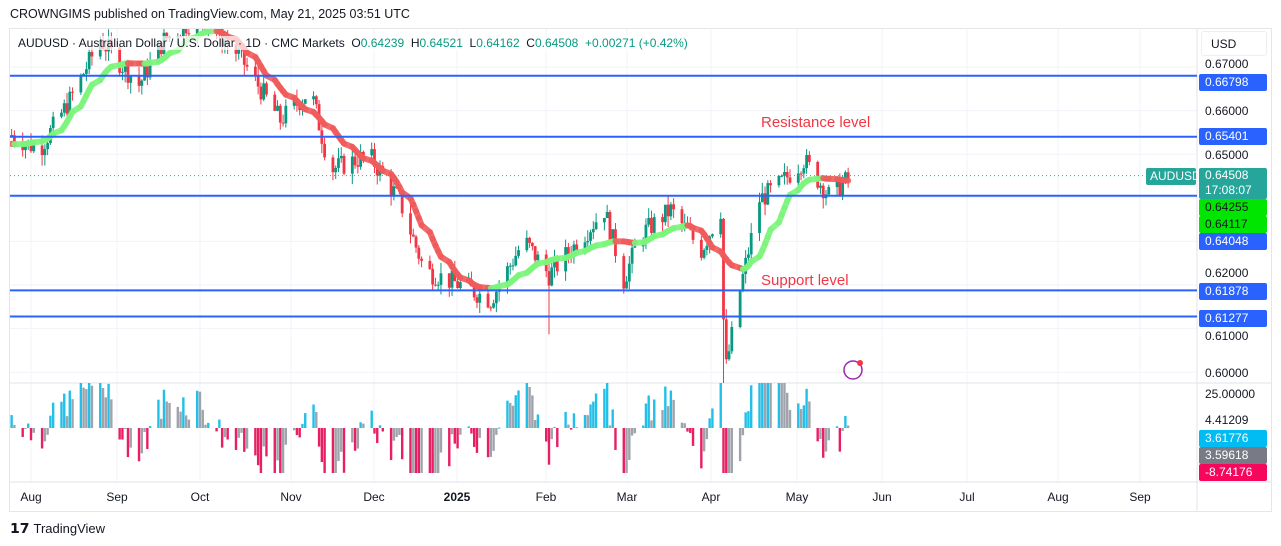  Describe the element at coordinates (1234, 43) in the screenshot. I see `currency-button: USD` at that location.